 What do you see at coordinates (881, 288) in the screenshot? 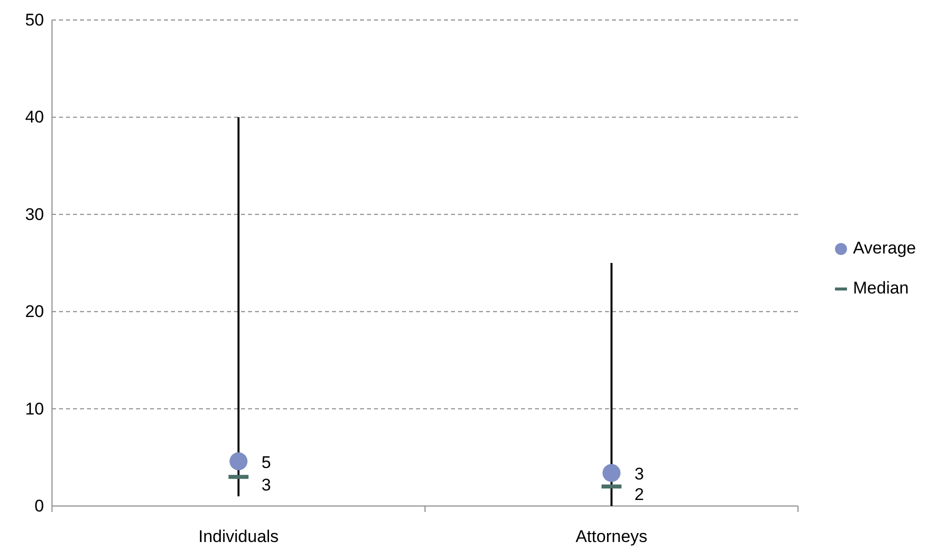
I see `legend-label: Median` at bounding box center [881, 288].